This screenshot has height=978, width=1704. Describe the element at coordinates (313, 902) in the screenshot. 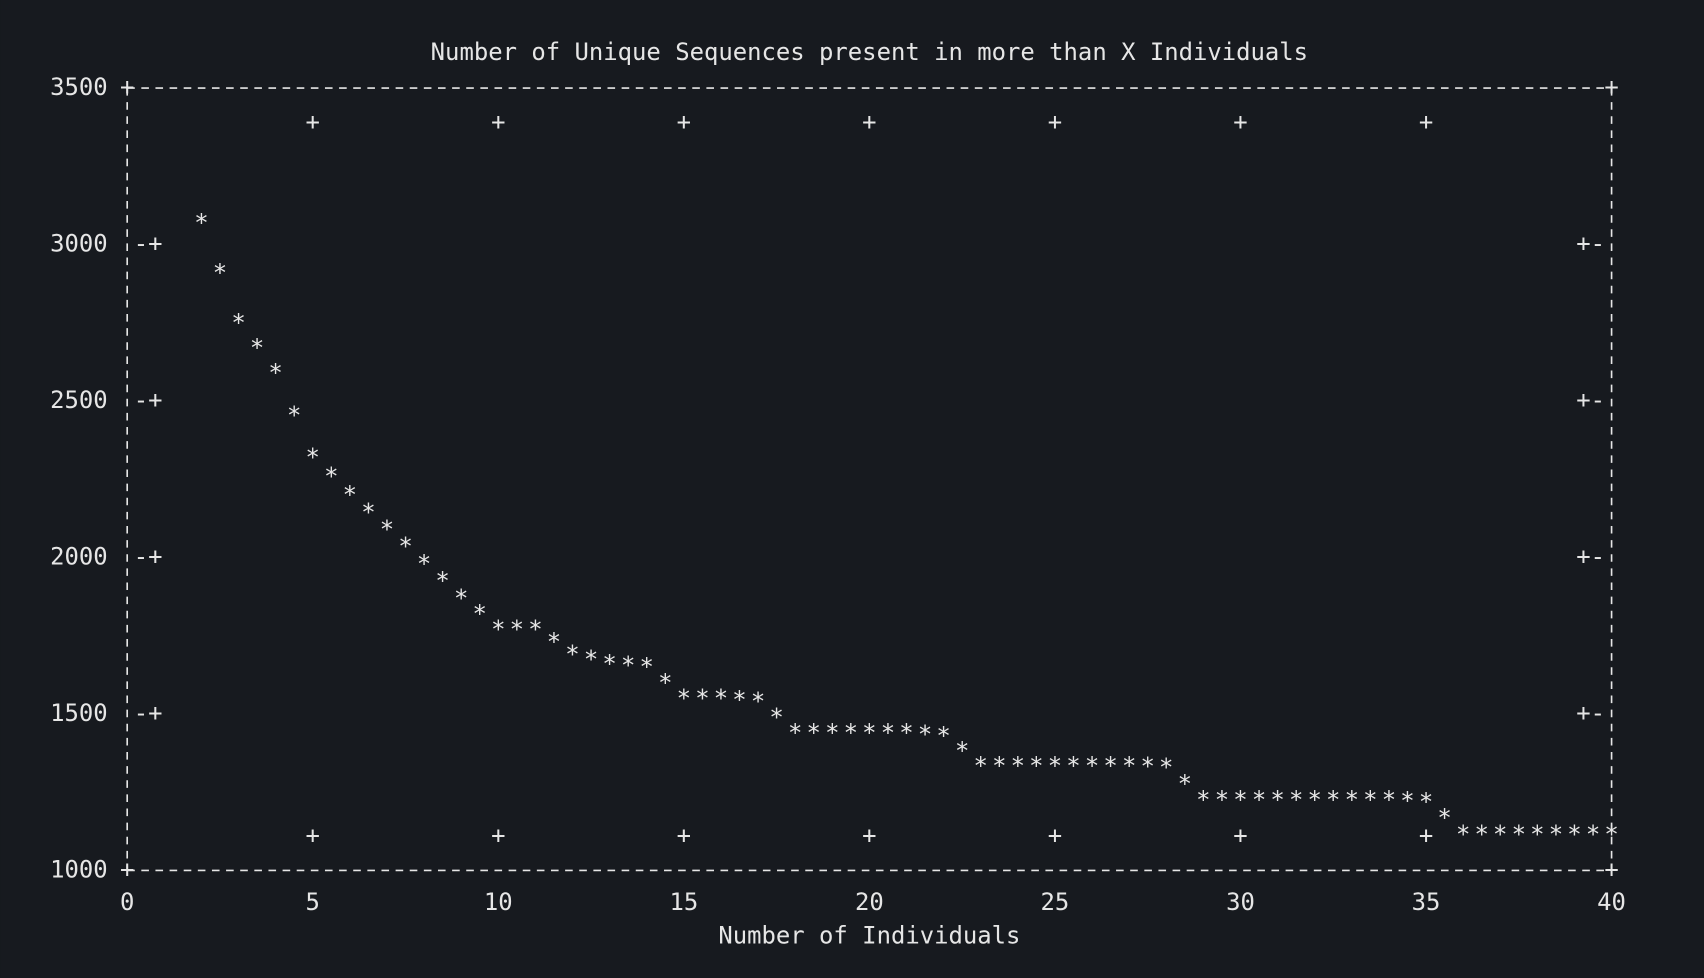

I see `x-tick-label: 5` at that location.